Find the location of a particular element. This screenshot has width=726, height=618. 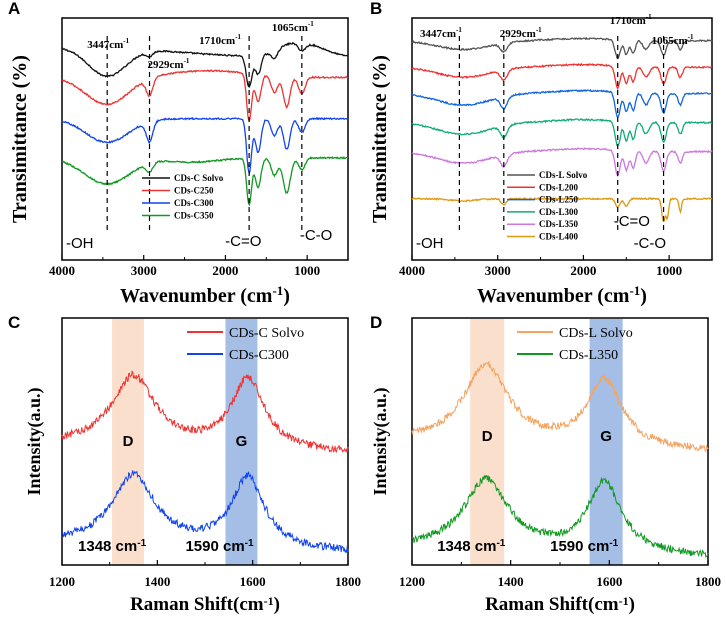

legend-entry: CDs-L400 is located at coordinates (559, 237).